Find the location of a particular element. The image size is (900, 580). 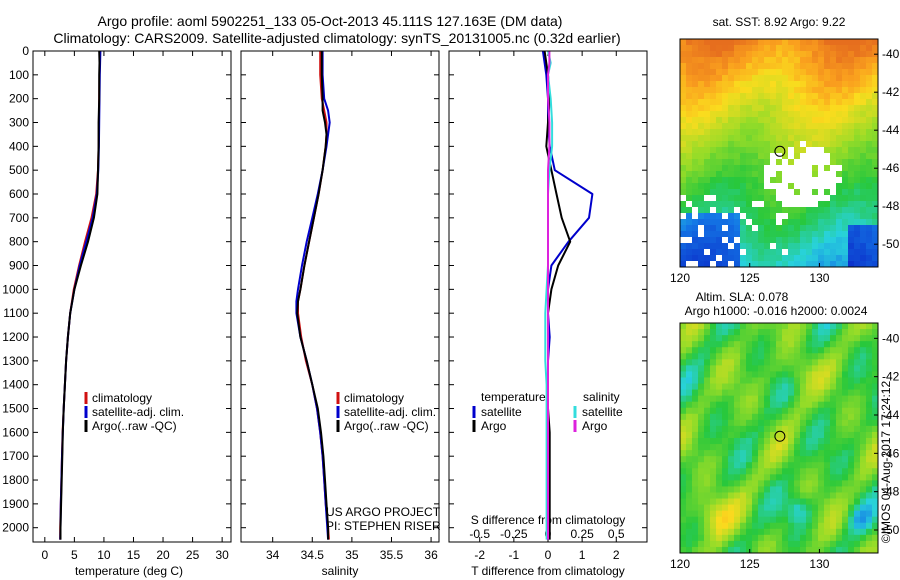

legend-label-argo: Argo(..raw -QC) is located at coordinates (386, 426).